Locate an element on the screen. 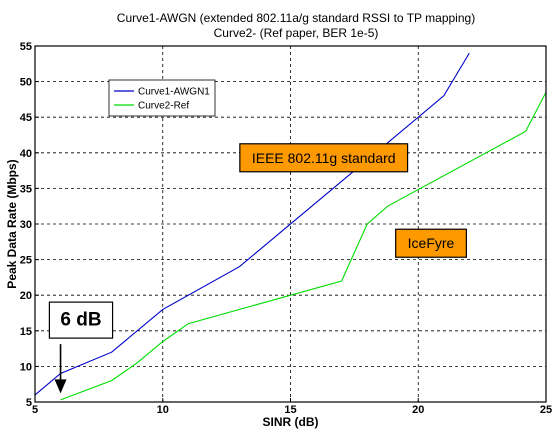 This screenshot has height=435, width=560. y-tick-label: 35 is located at coordinates (26, 189).